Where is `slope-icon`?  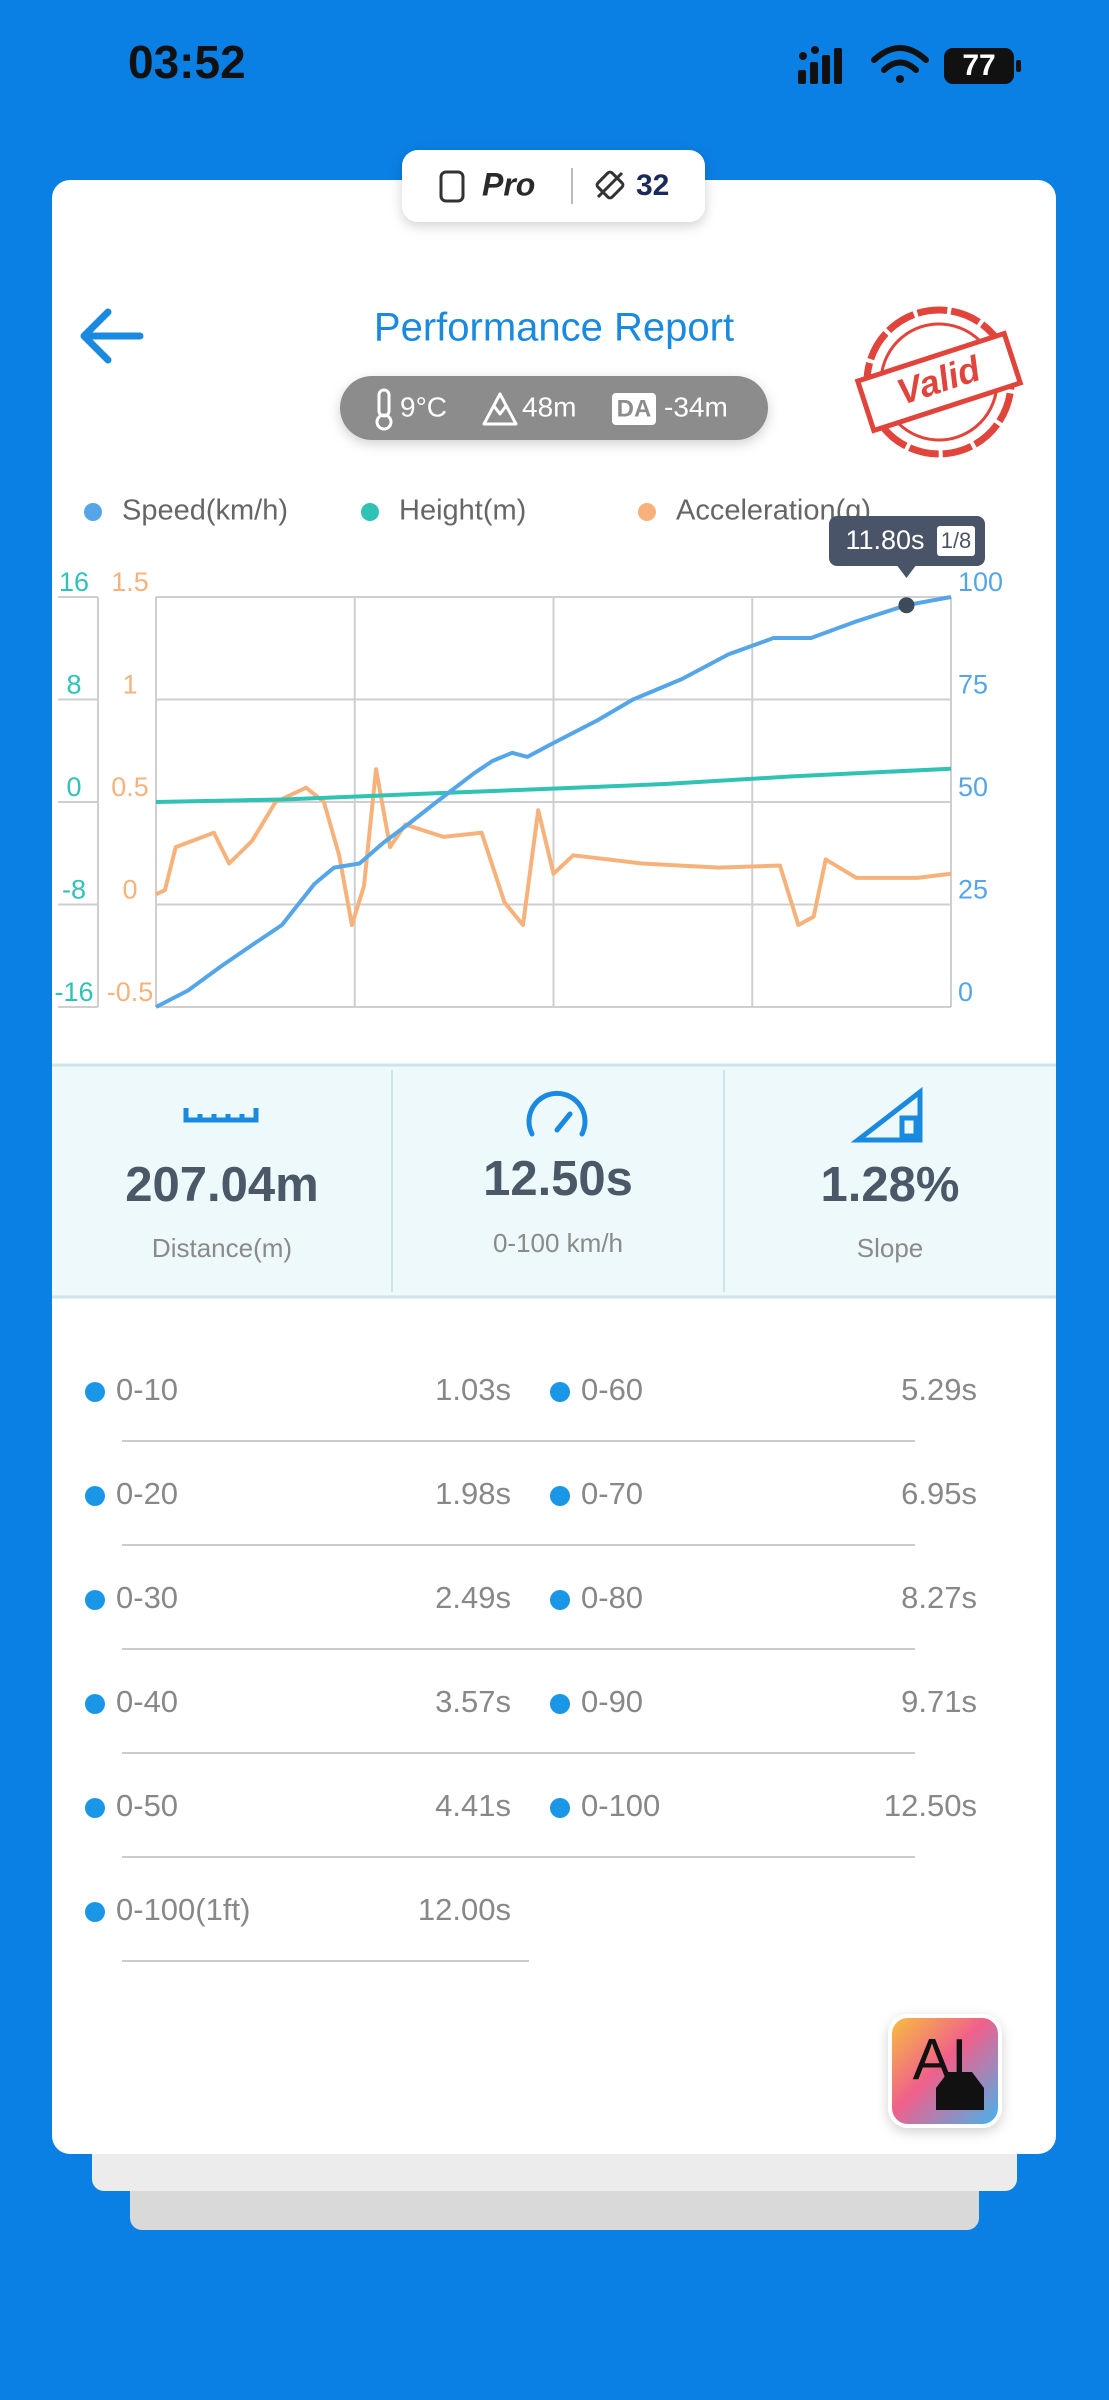
slope-icon is located at coordinates (886, 1114).